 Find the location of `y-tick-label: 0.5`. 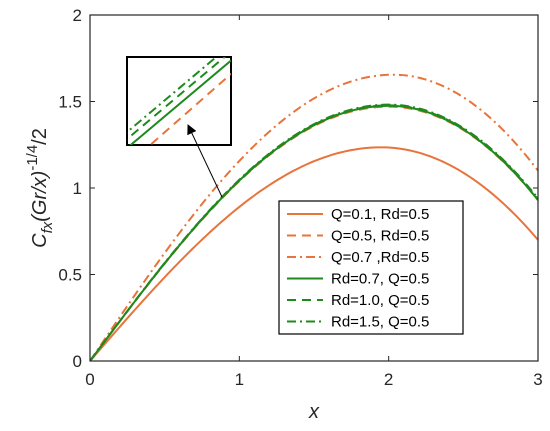

y-tick-label: 0.5 is located at coordinates (70, 275).